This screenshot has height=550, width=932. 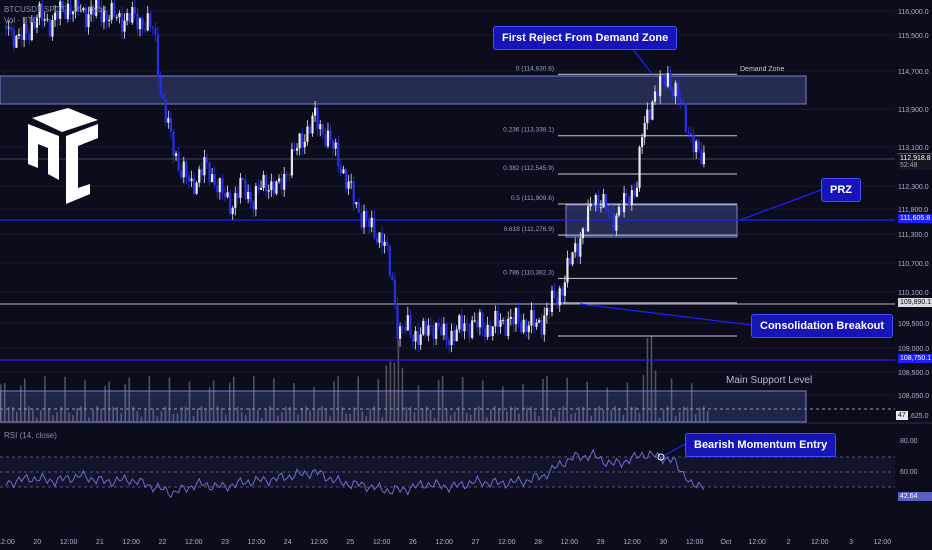 What do you see at coordinates (63, 156) in the screenshot?
I see `brand-logo-icon` at bounding box center [63, 156].